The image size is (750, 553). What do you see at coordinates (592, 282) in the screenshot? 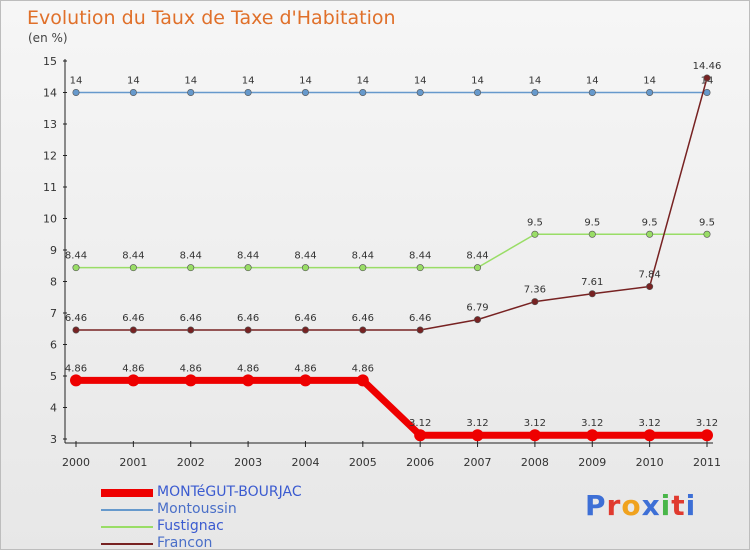
I see `data-label: 7.61` at bounding box center [592, 282].